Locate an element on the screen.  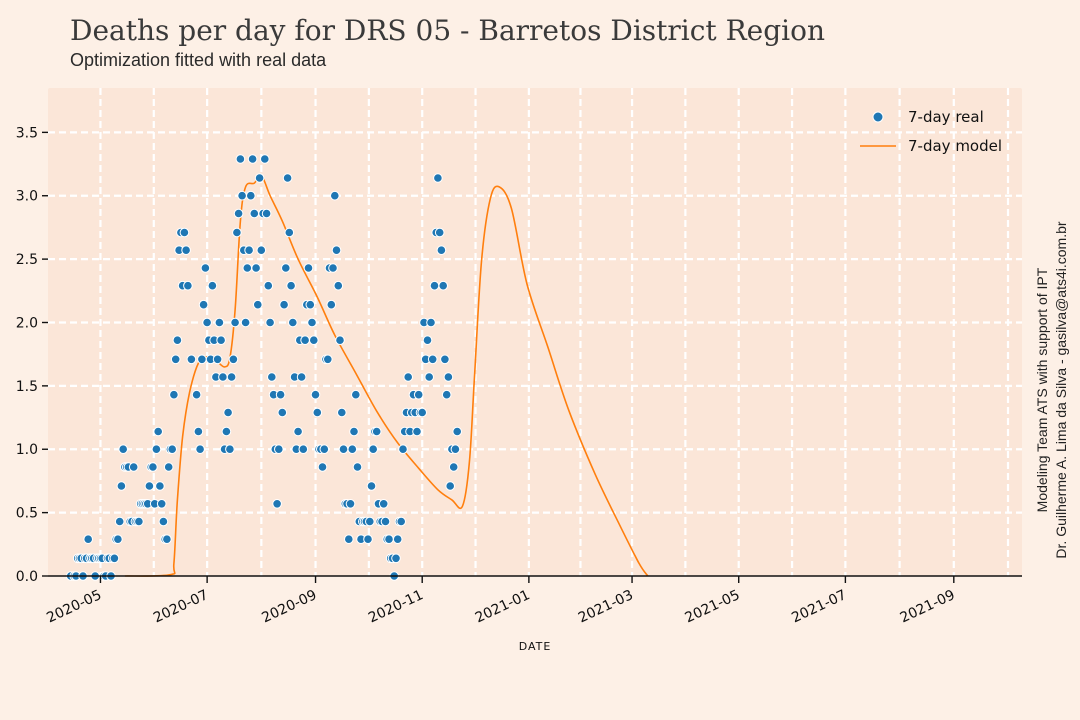
x-tick-label: 2021-01 is located at coordinates (503, 606).